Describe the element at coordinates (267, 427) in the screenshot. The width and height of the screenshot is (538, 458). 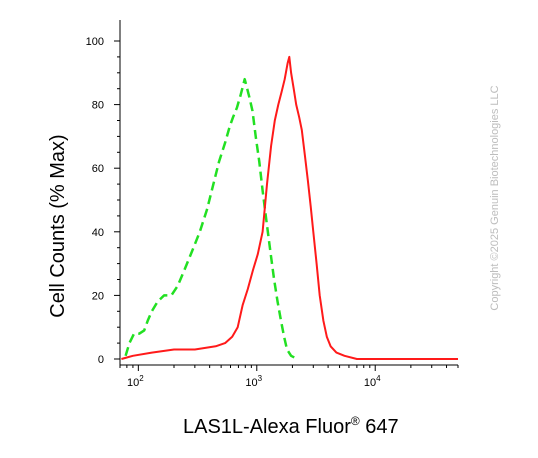
I see `x-axis-title-main: LAS1L-Alexa Fluor` at that location.